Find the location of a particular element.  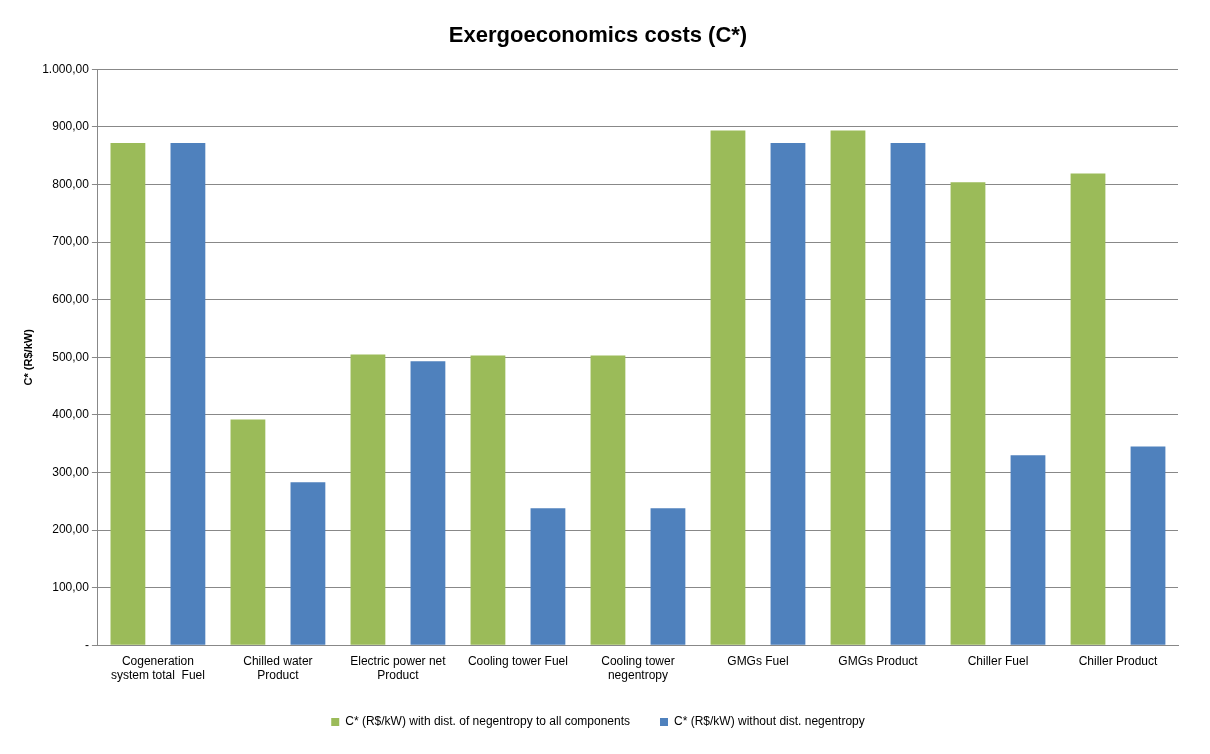

y-tick-label: 800,00 is located at coordinates (71, 183).